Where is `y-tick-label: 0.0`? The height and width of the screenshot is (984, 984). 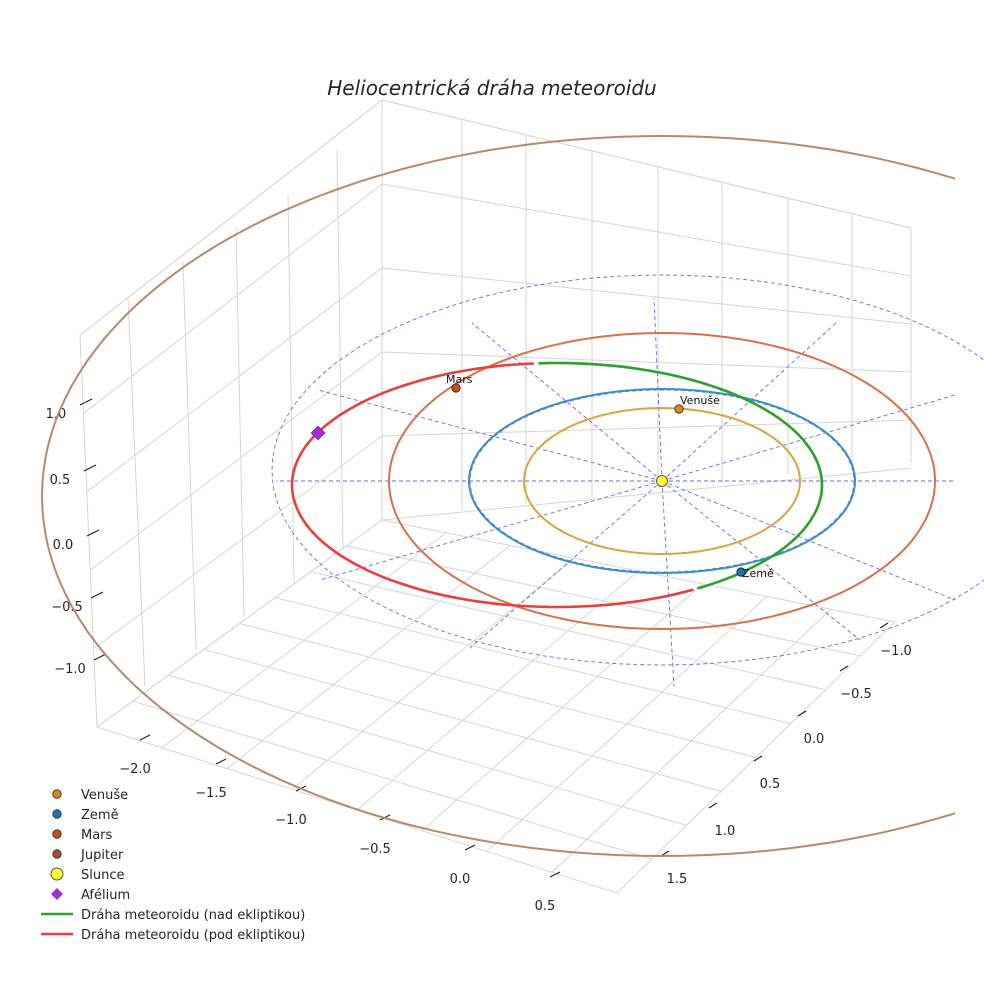 y-tick-label: 0.0 is located at coordinates (814, 739).